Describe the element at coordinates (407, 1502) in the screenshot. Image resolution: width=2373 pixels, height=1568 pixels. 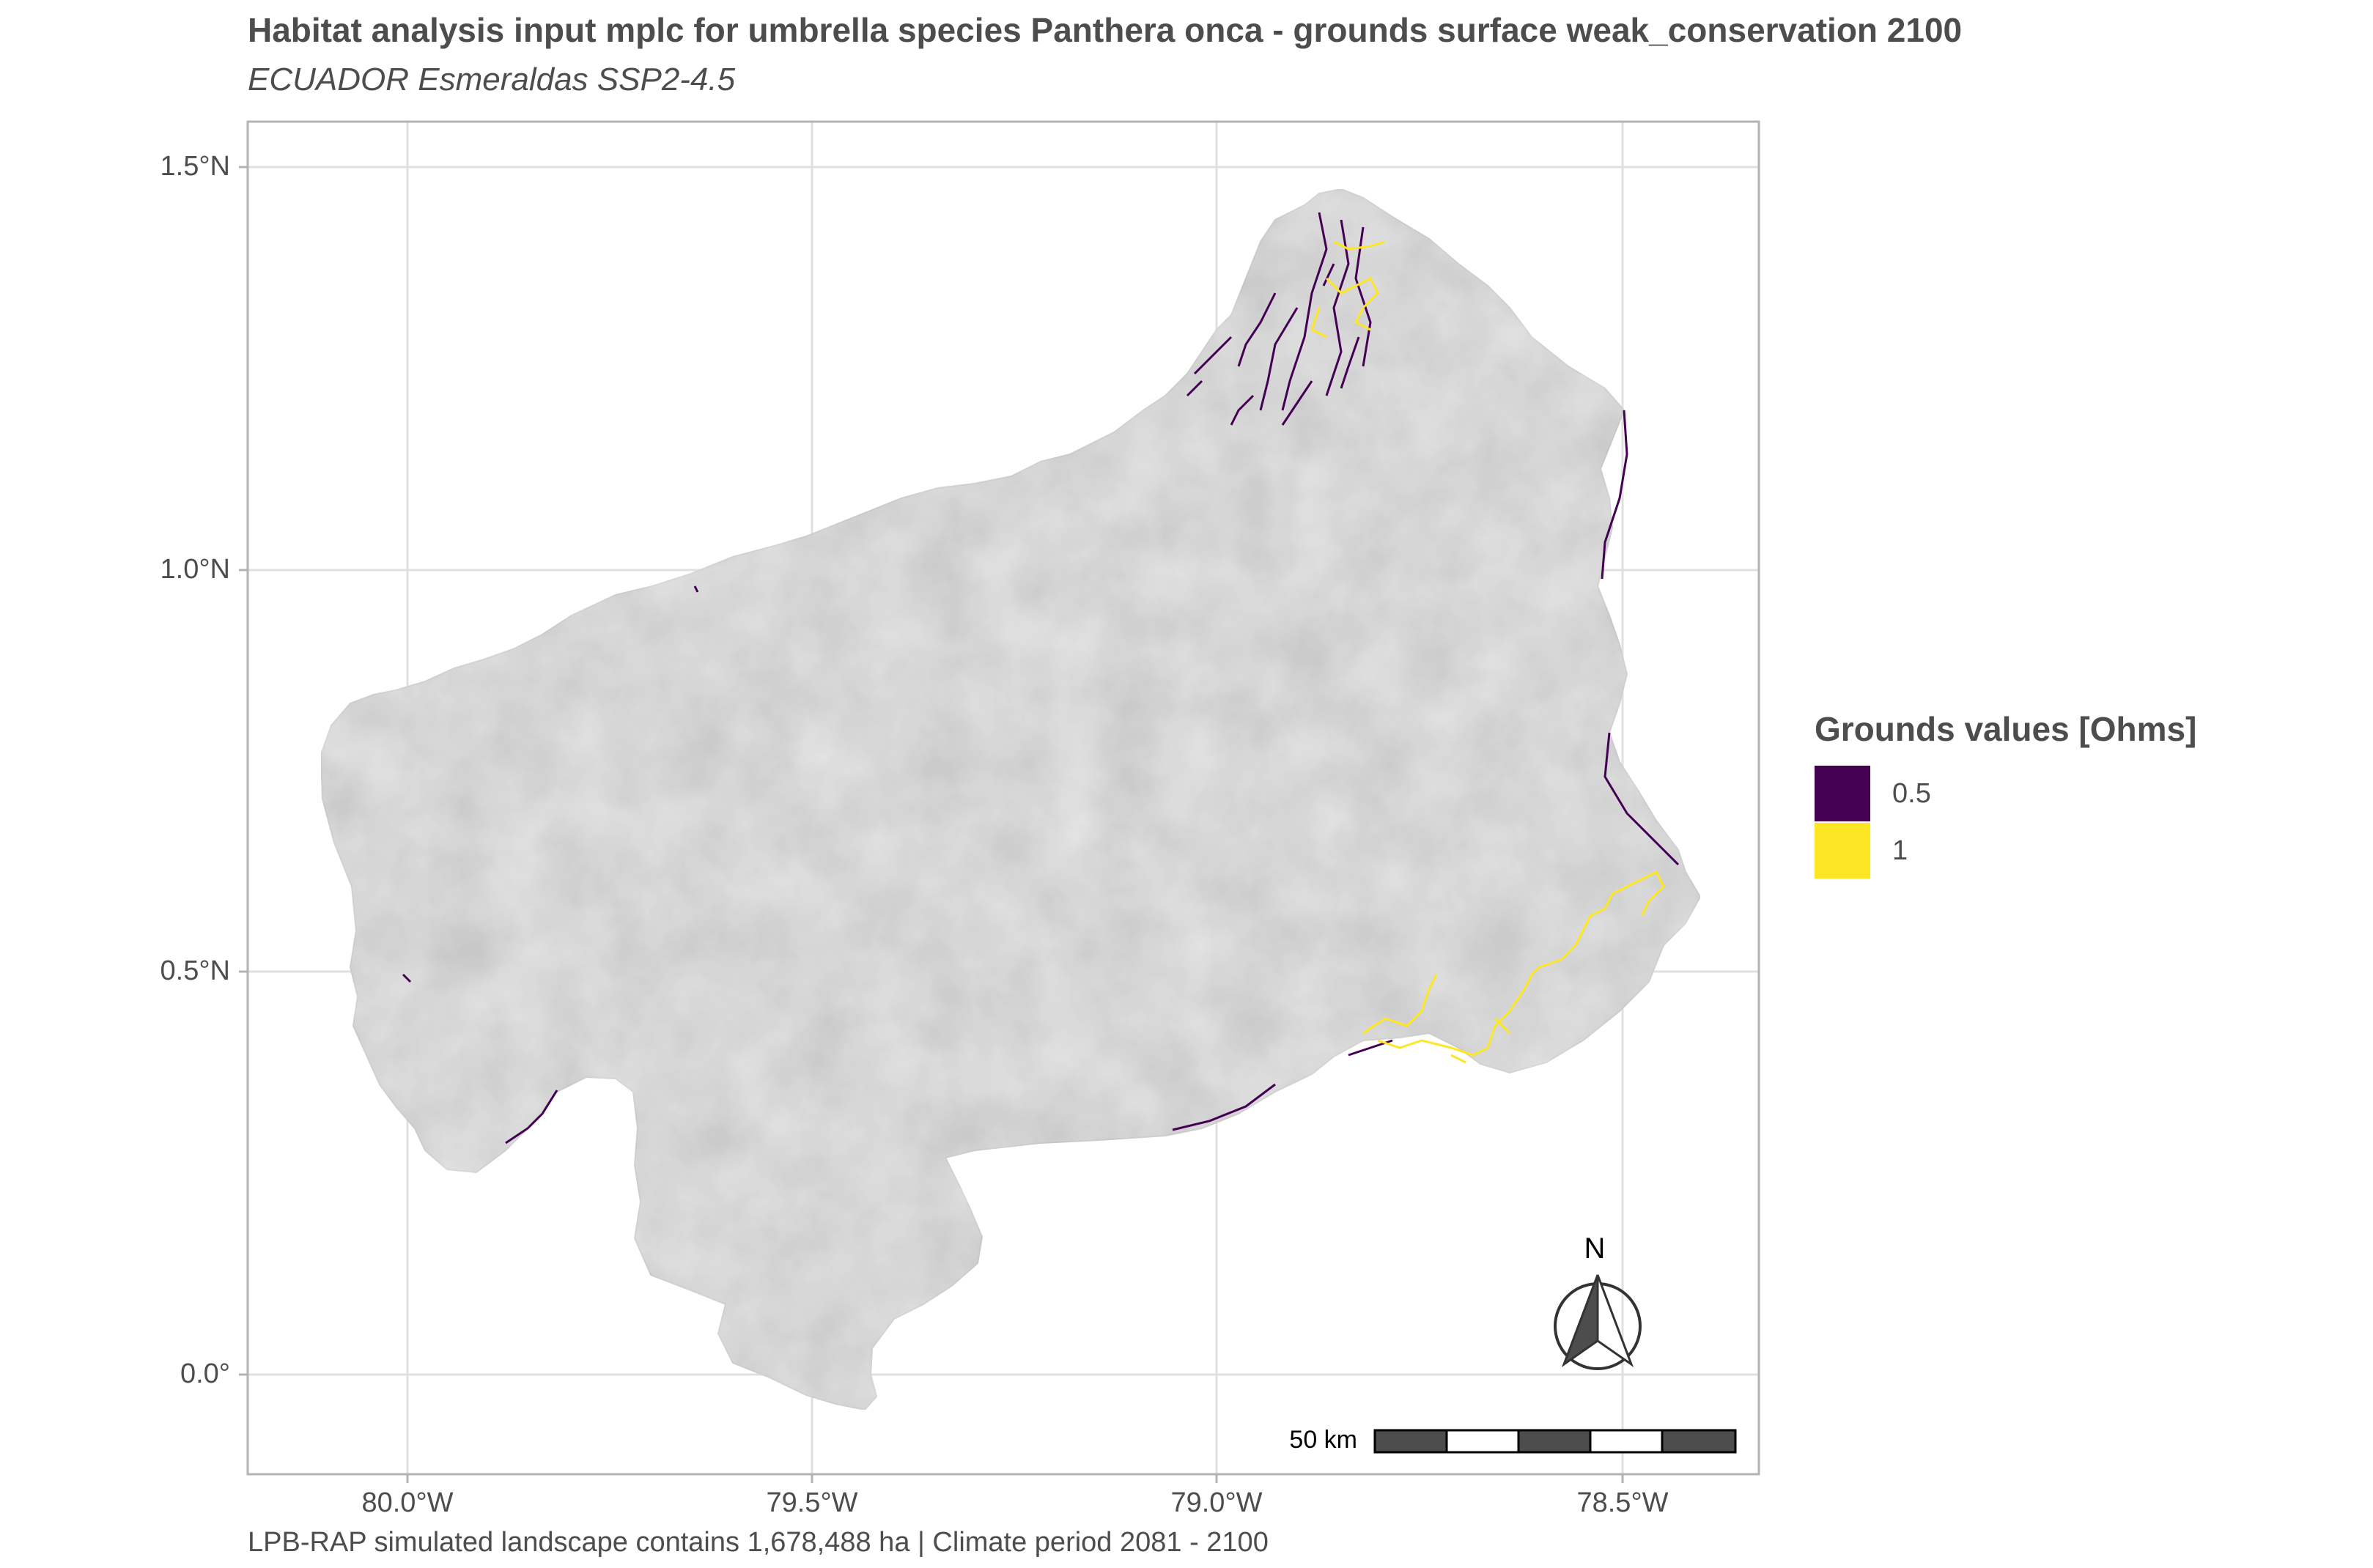
I see `x-tick-label: 80.0°W` at that location.